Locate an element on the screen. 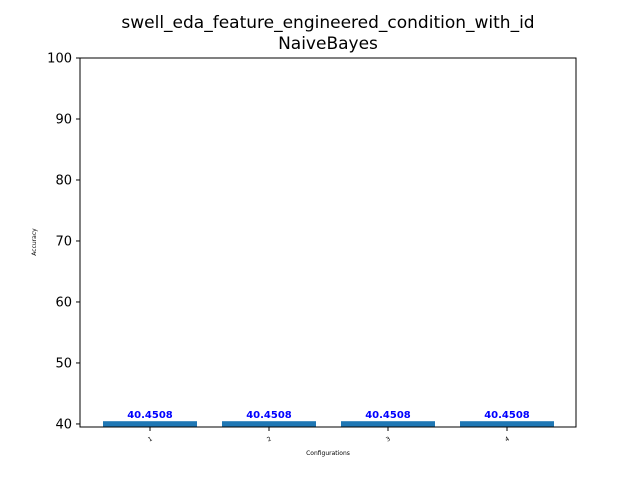 The width and height of the screenshot is (640, 480). y-tick-label: 70 is located at coordinates (63, 241).